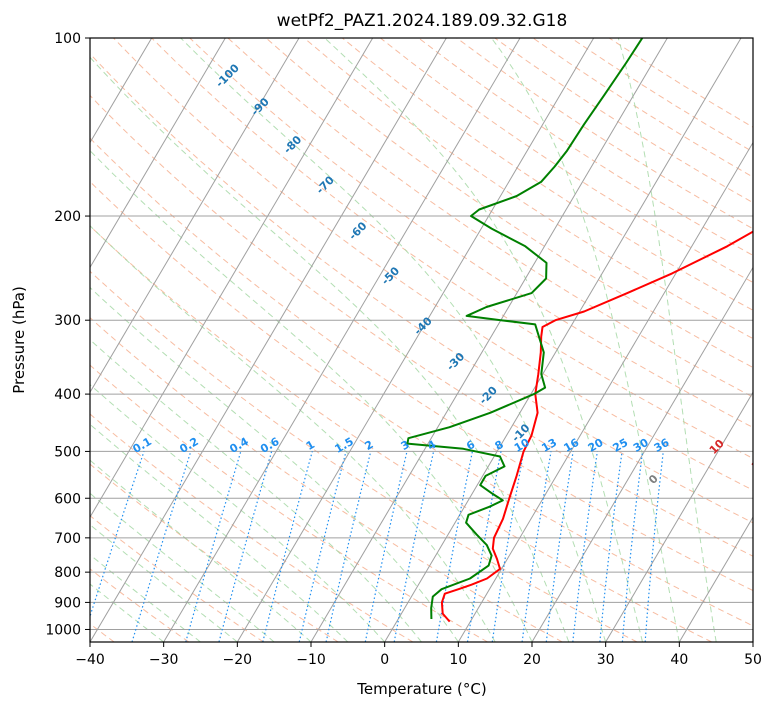 This screenshot has width=775, height=708. Describe the element at coordinates (641, 445) in the screenshot. I see `mixing-ratio-label: 30` at that location.